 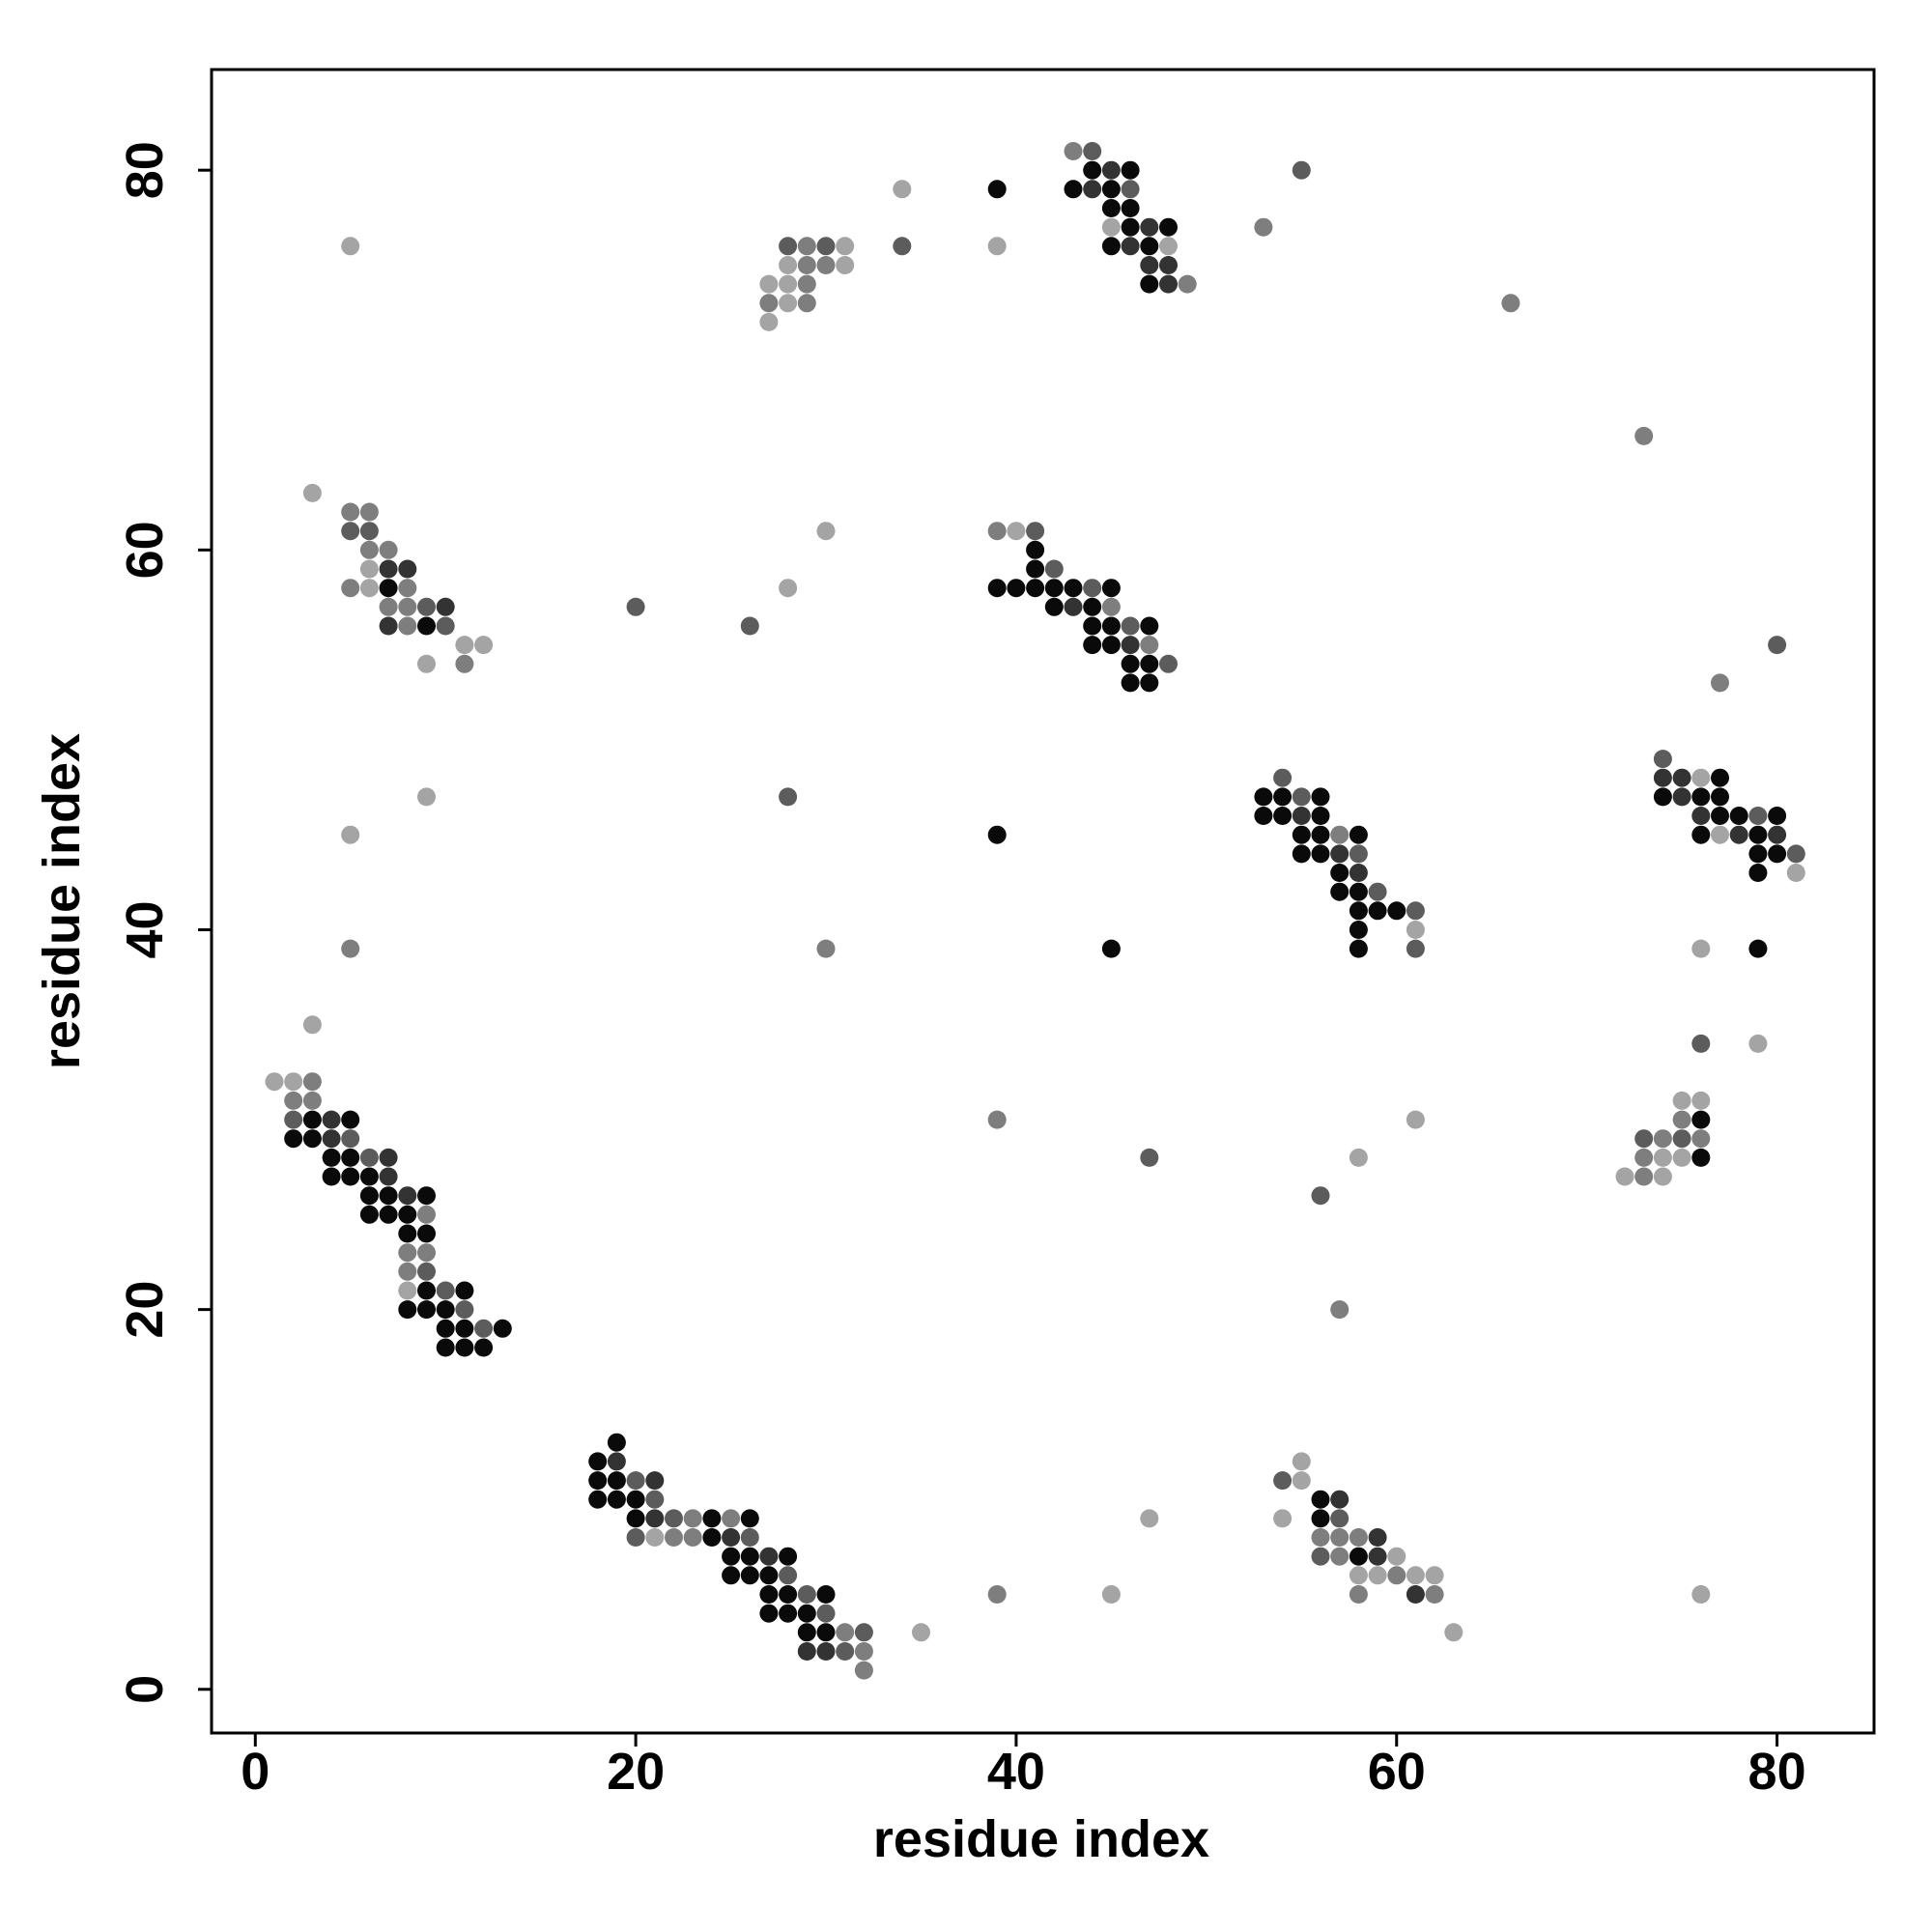 What do you see at coordinates (1777, 1772) in the screenshot?
I see `x-tick-label: 80` at bounding box center [1777, 1772].